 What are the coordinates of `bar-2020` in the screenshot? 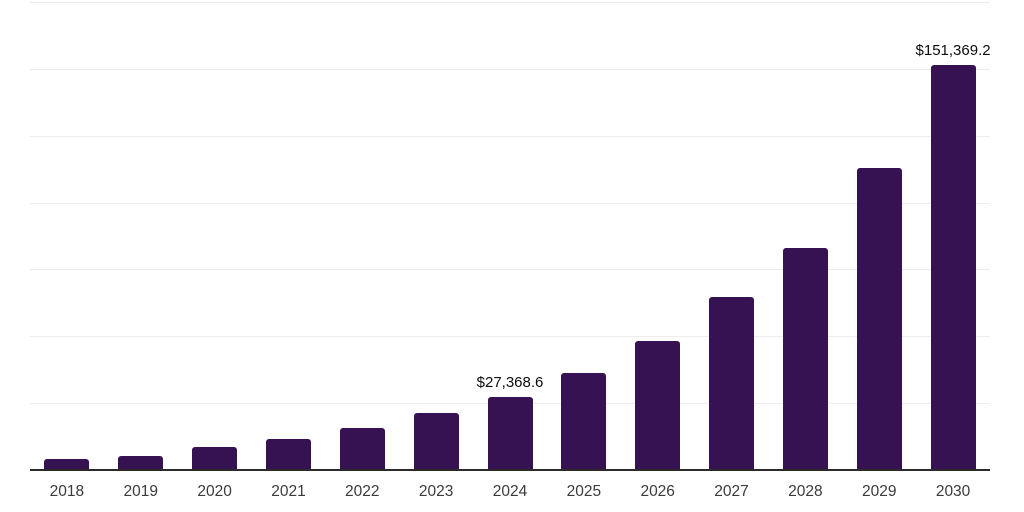 It's located at (215, 458).